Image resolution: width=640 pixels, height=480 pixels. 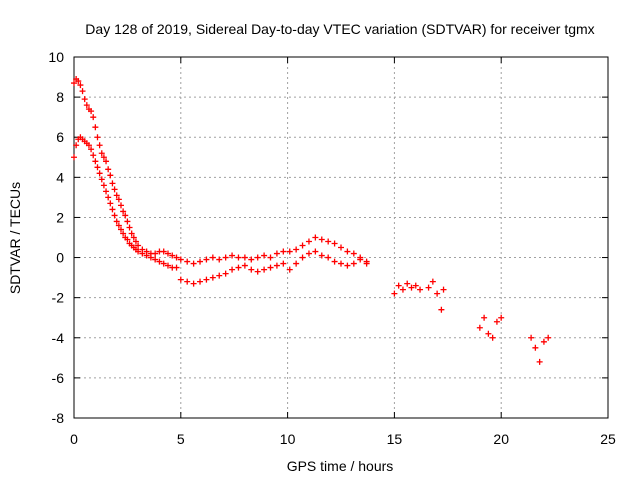 I want to click on x-axis-label: GPS time / hours, so click(x=340, y=466).